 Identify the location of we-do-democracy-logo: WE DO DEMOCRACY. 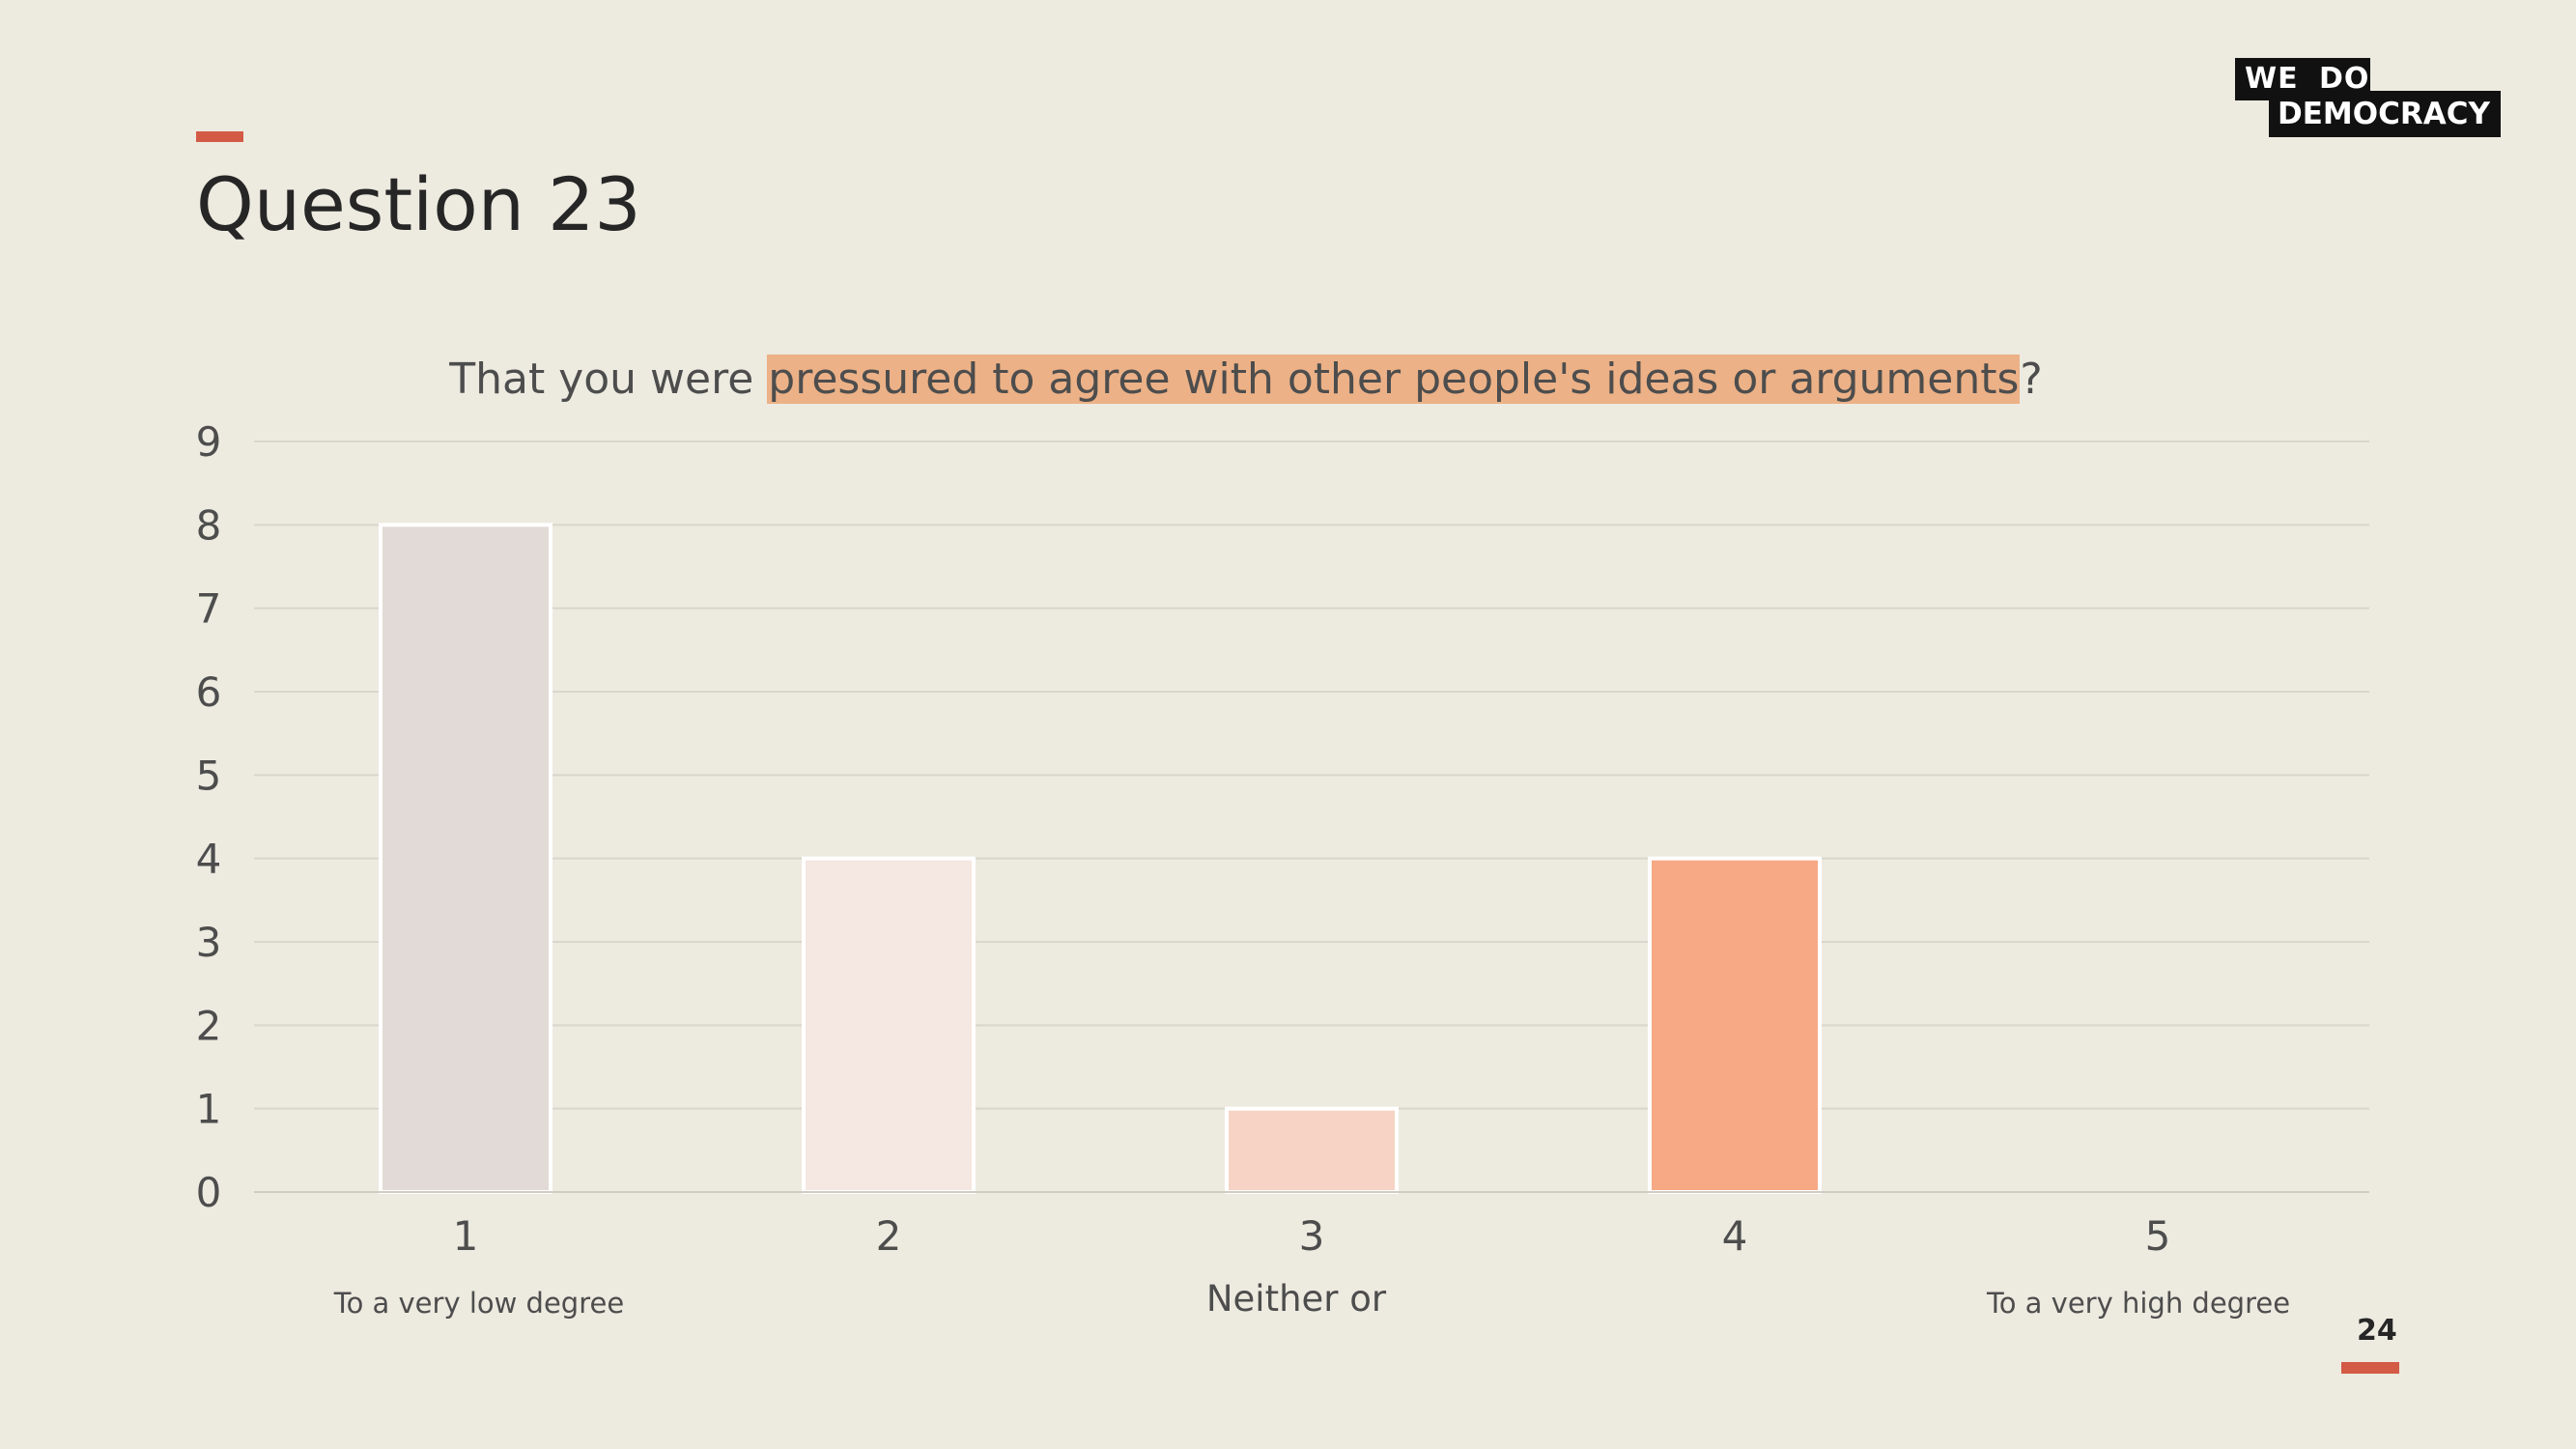
(2368, 97).